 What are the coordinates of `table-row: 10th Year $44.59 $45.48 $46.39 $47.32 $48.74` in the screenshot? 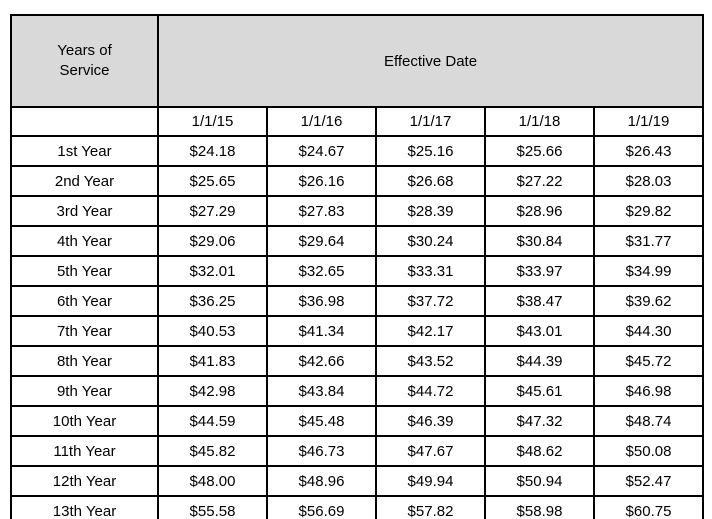 It's located at (357, 421).